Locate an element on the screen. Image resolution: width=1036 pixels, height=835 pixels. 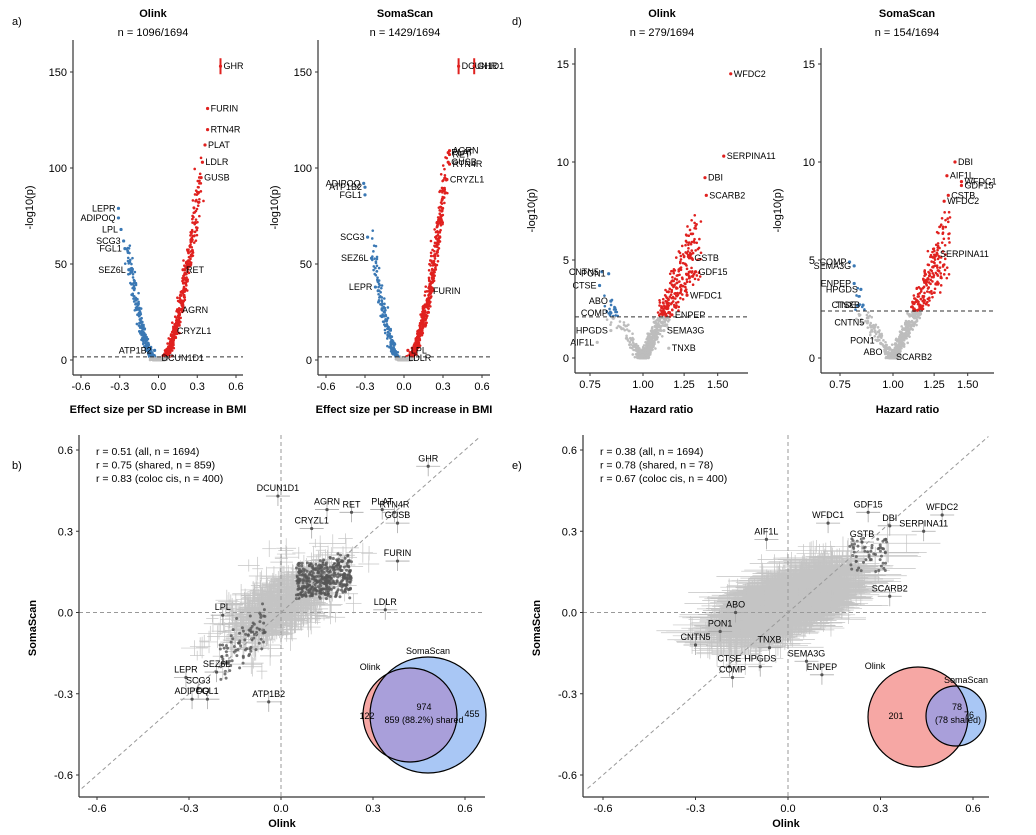
point-label: HPGDS is located at coordinates (842, 289).